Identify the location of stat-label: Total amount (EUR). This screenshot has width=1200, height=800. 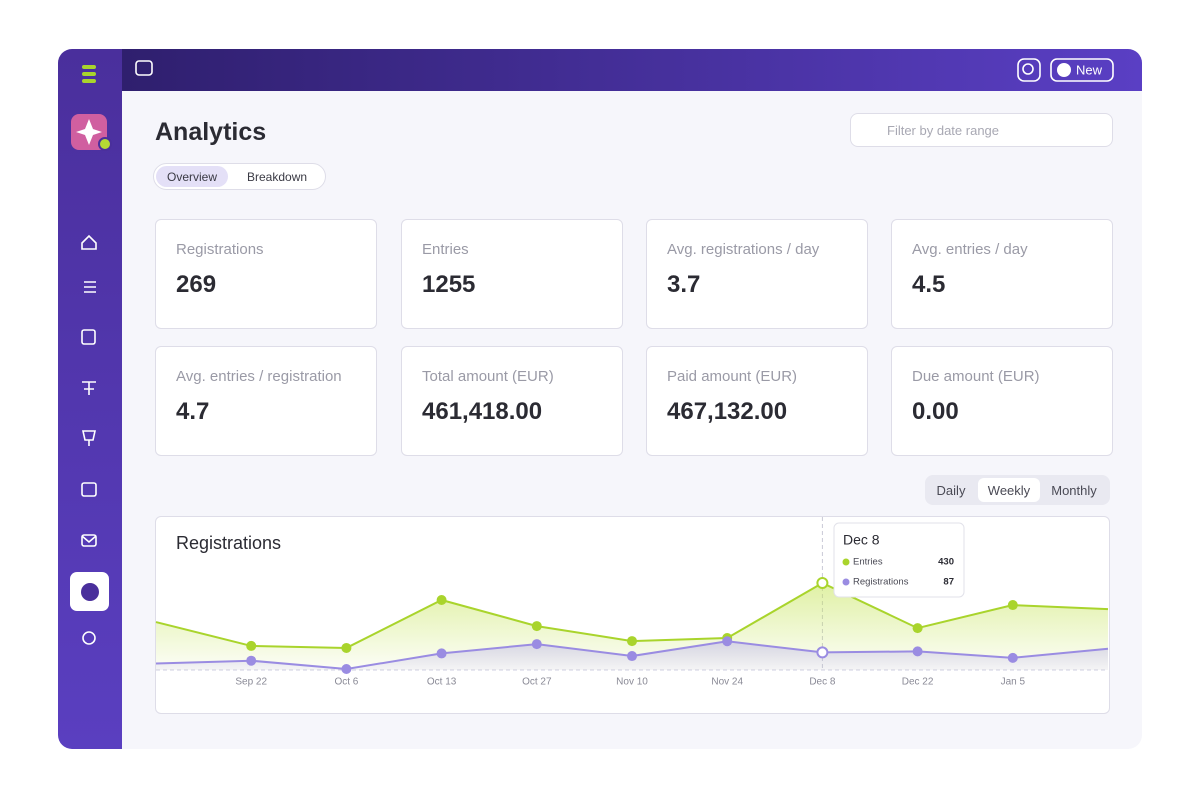
(488, 376).